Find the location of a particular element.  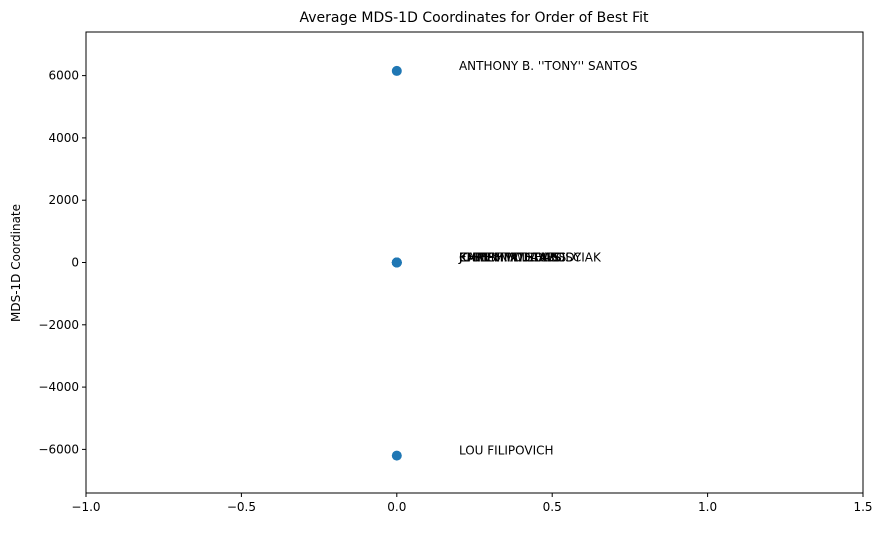

x-tick-label: 1.5 is located at coordinates (862, 507).